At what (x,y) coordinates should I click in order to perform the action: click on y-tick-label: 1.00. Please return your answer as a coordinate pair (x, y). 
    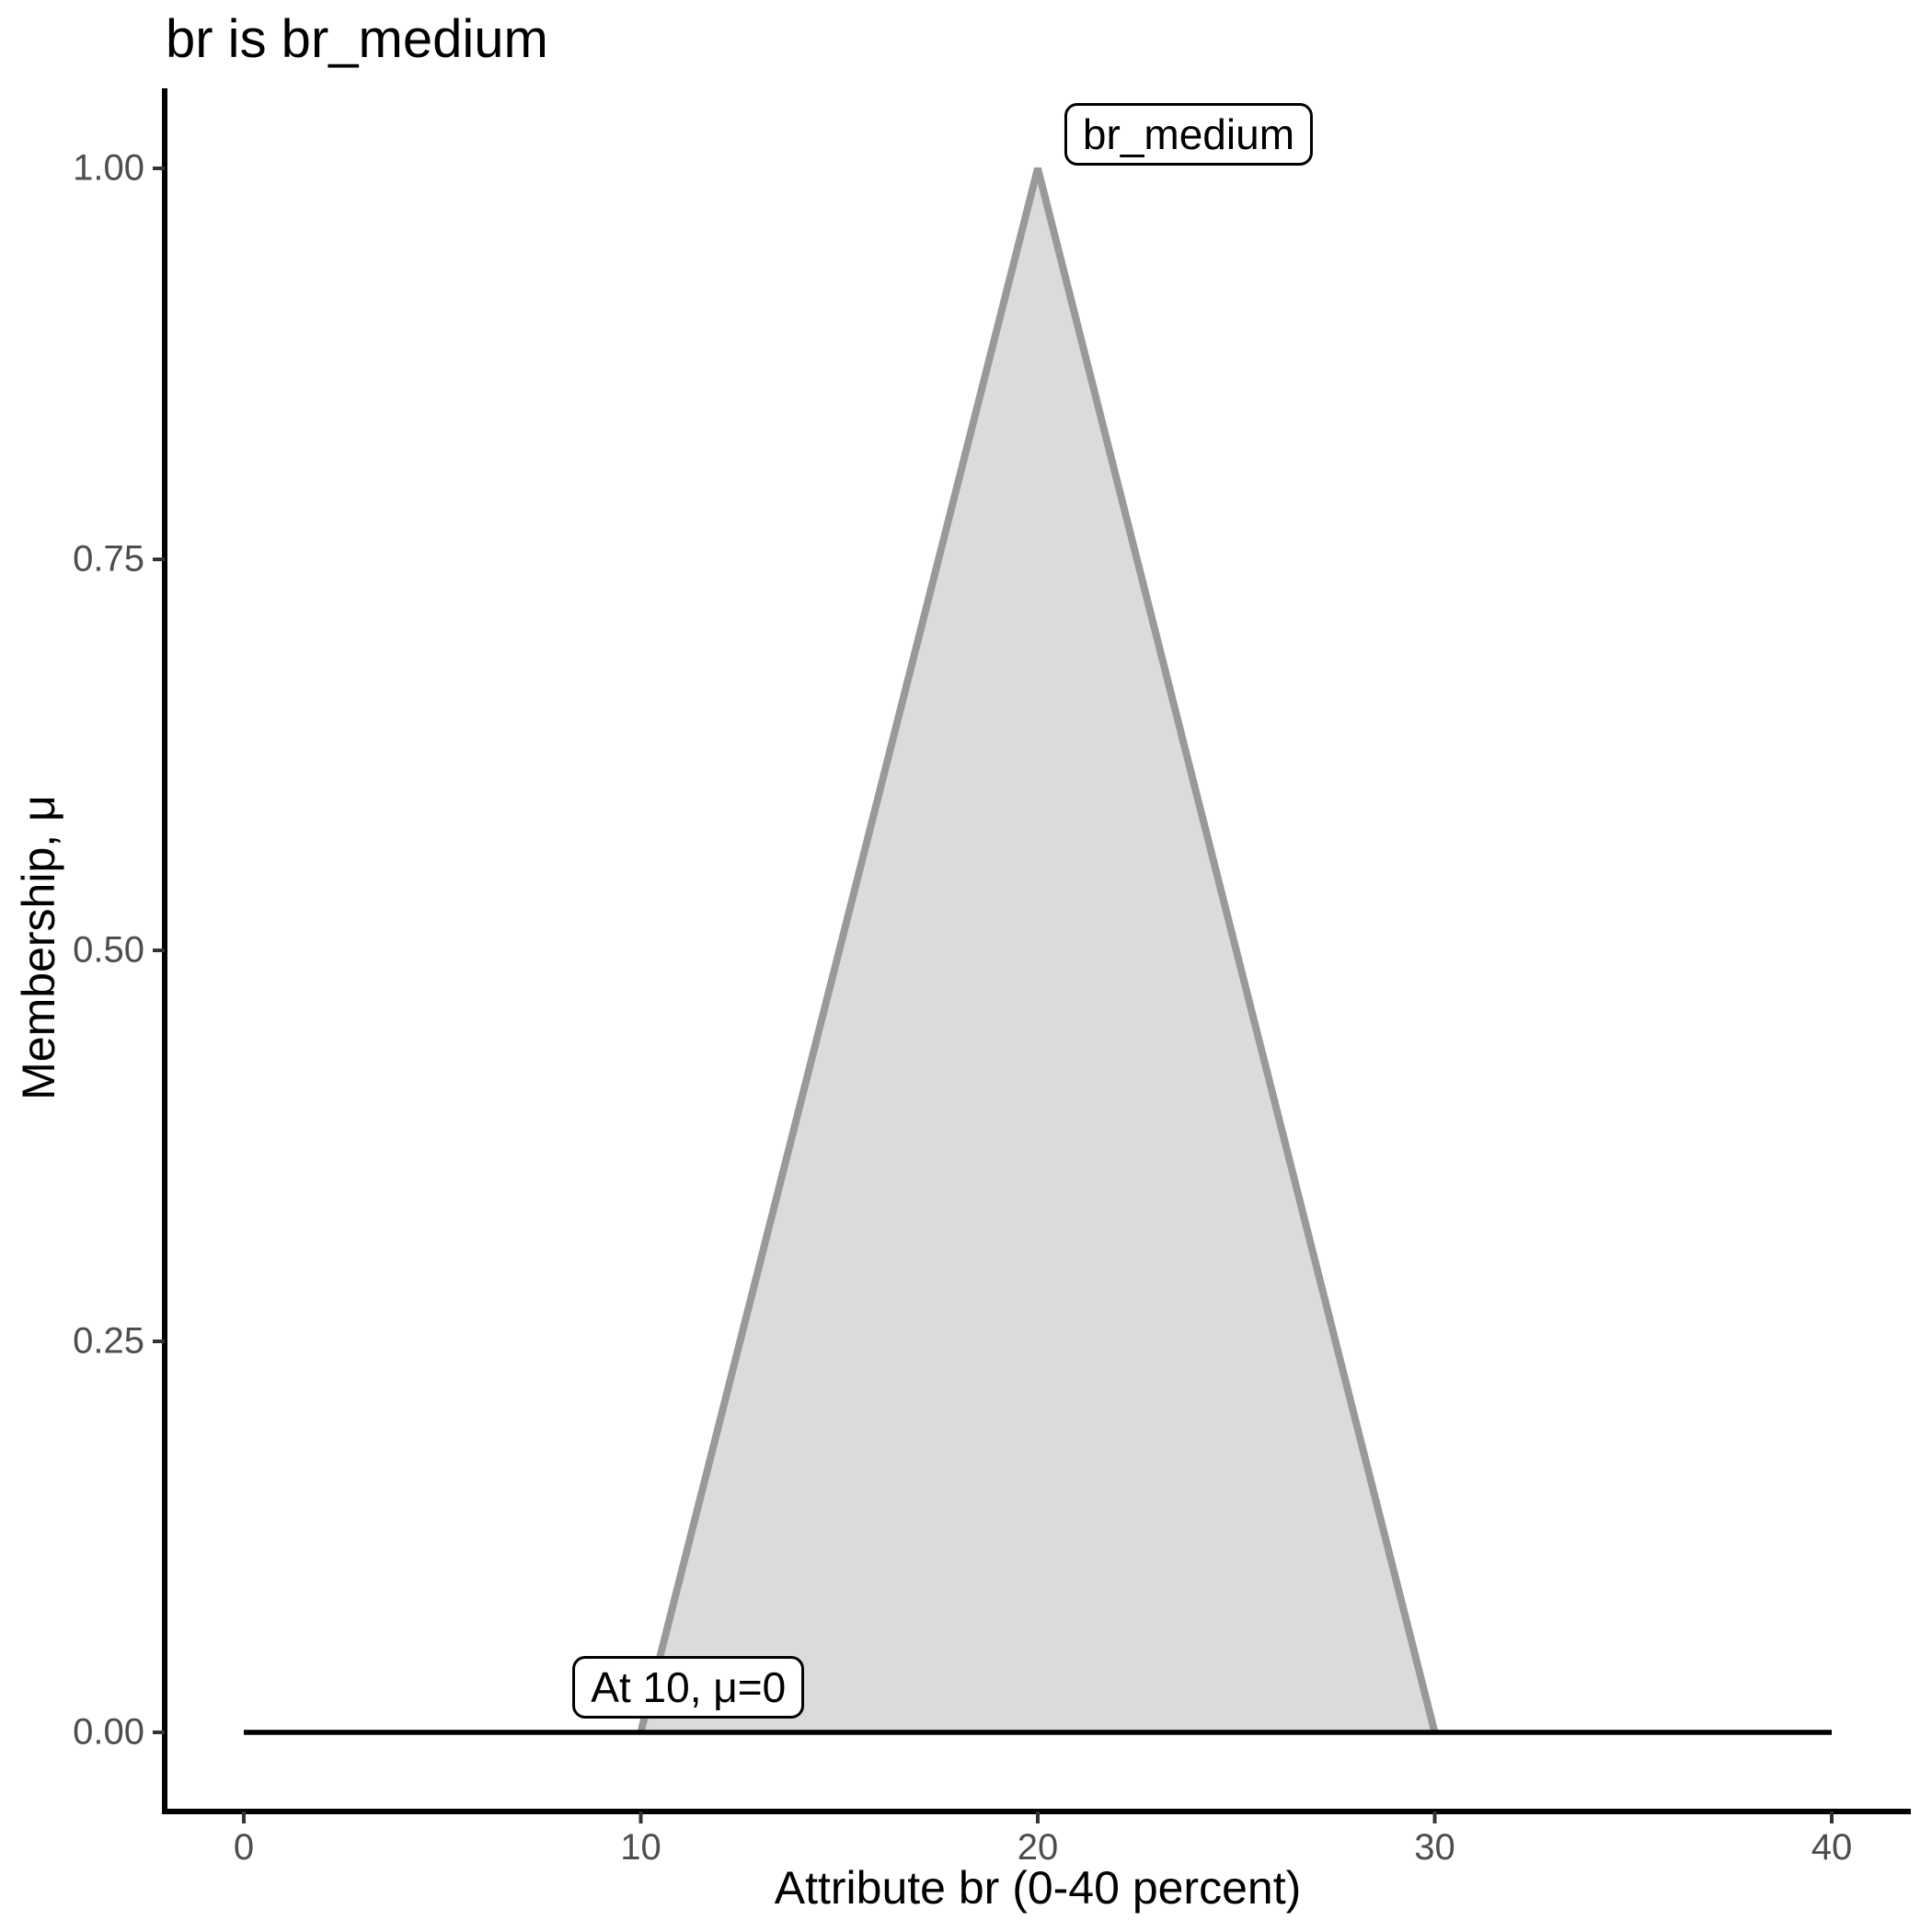
    Looking at the image, I should click on (108, 168).